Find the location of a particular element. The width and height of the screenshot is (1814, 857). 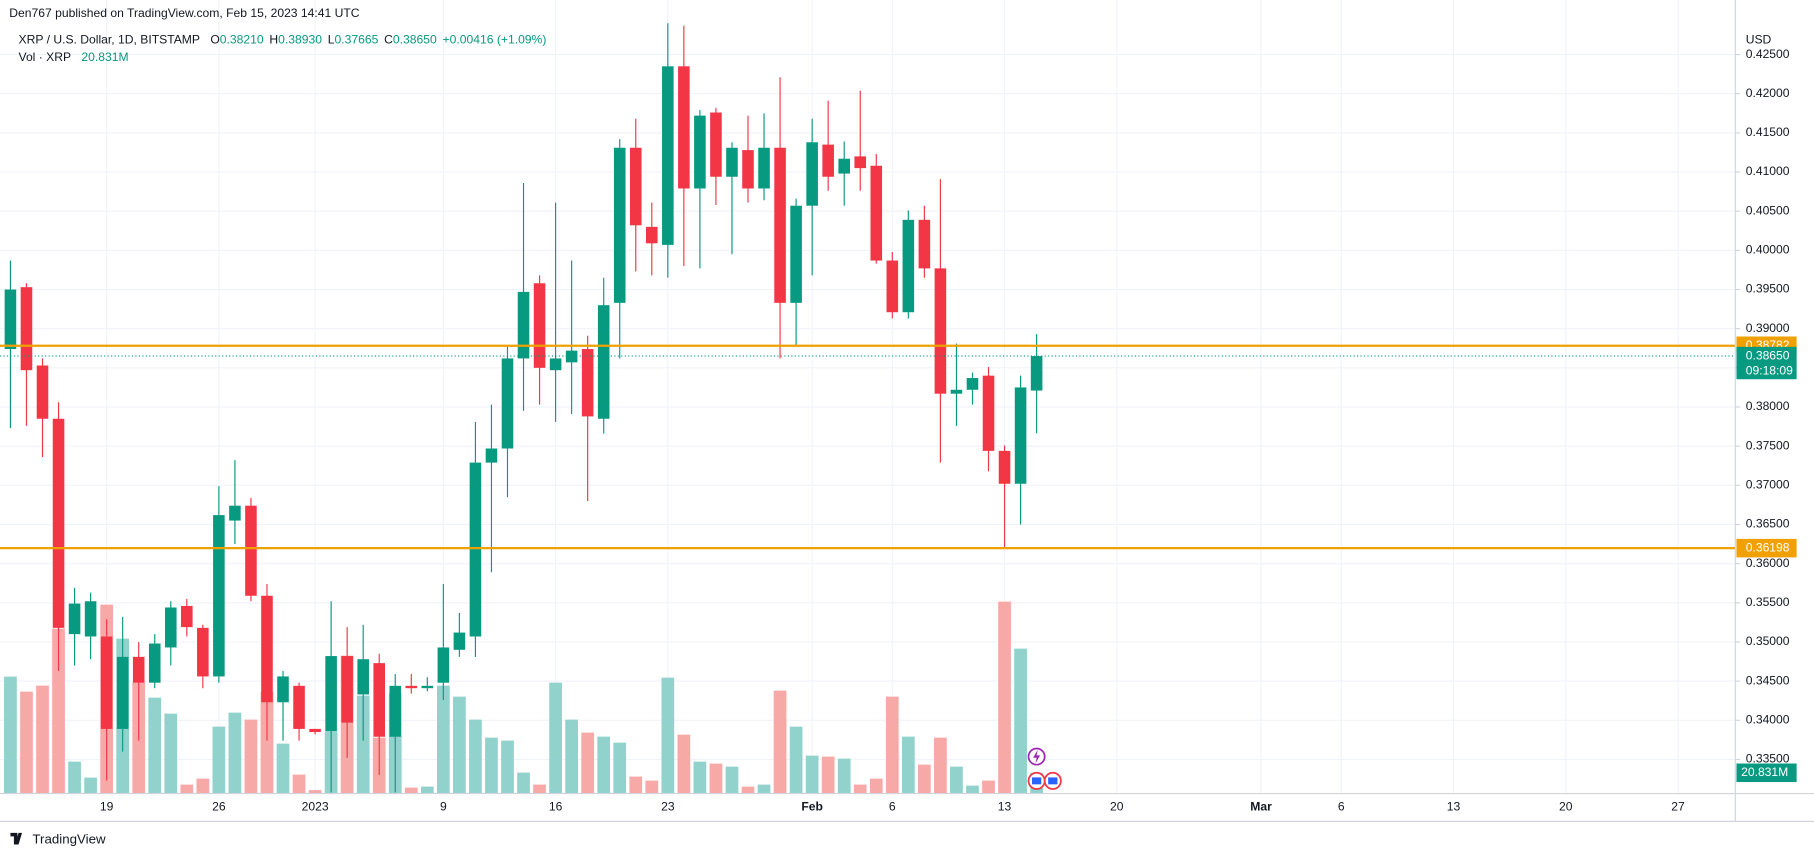

legend-key: C is located at coordinates (388, 40).